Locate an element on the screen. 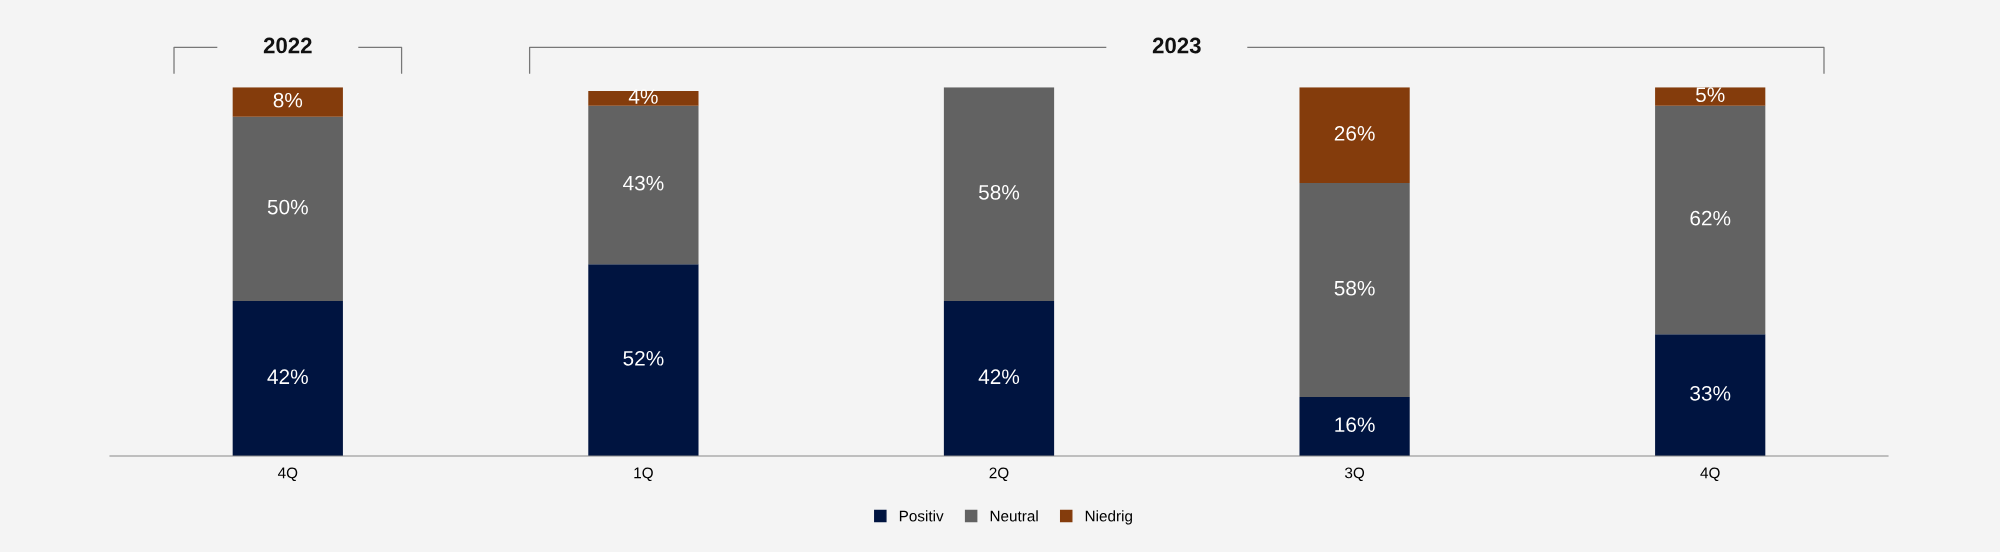 The image size is (2000, 552). legend-label: Positiv is located at coordinates (921, 516).